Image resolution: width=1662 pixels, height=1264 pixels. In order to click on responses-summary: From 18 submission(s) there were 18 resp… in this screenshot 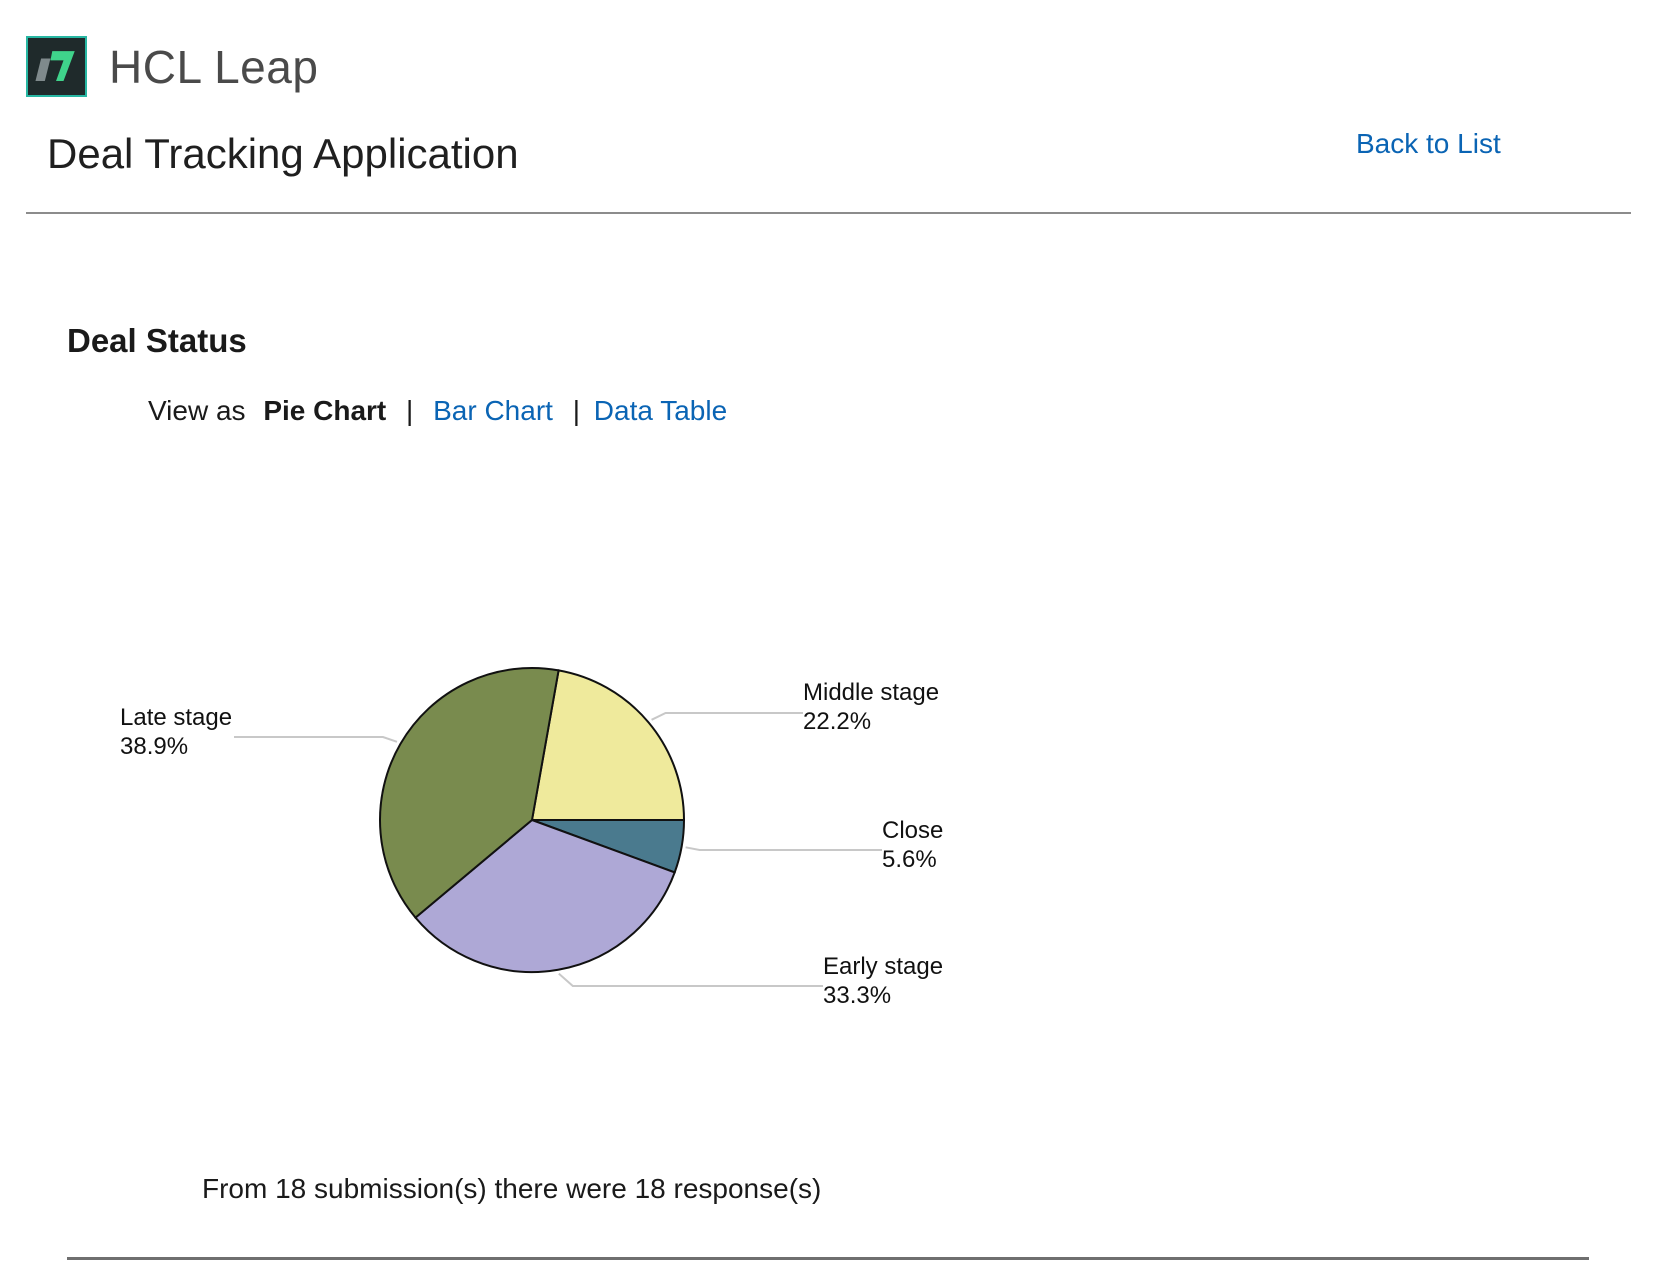, I will do `click(512, 1188)`.